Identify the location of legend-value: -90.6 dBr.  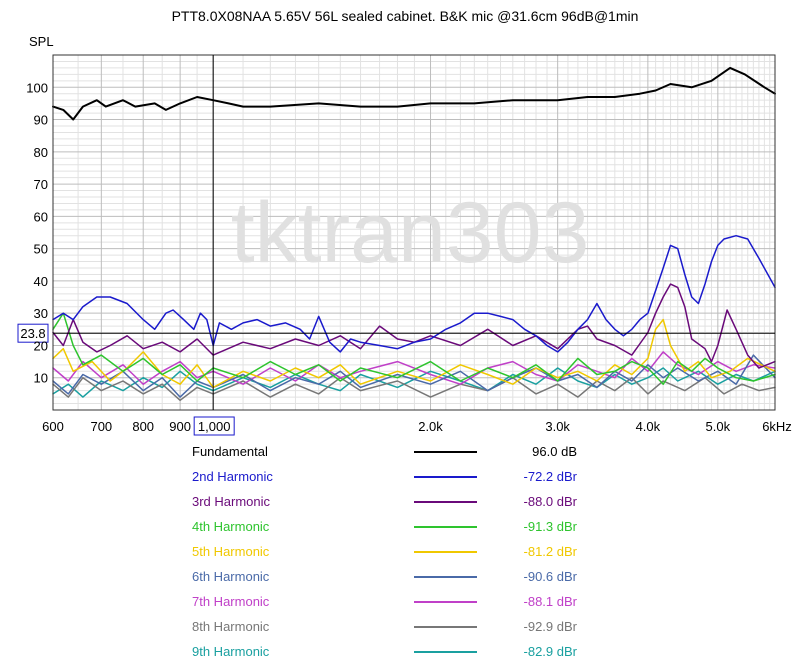
(551, 576).